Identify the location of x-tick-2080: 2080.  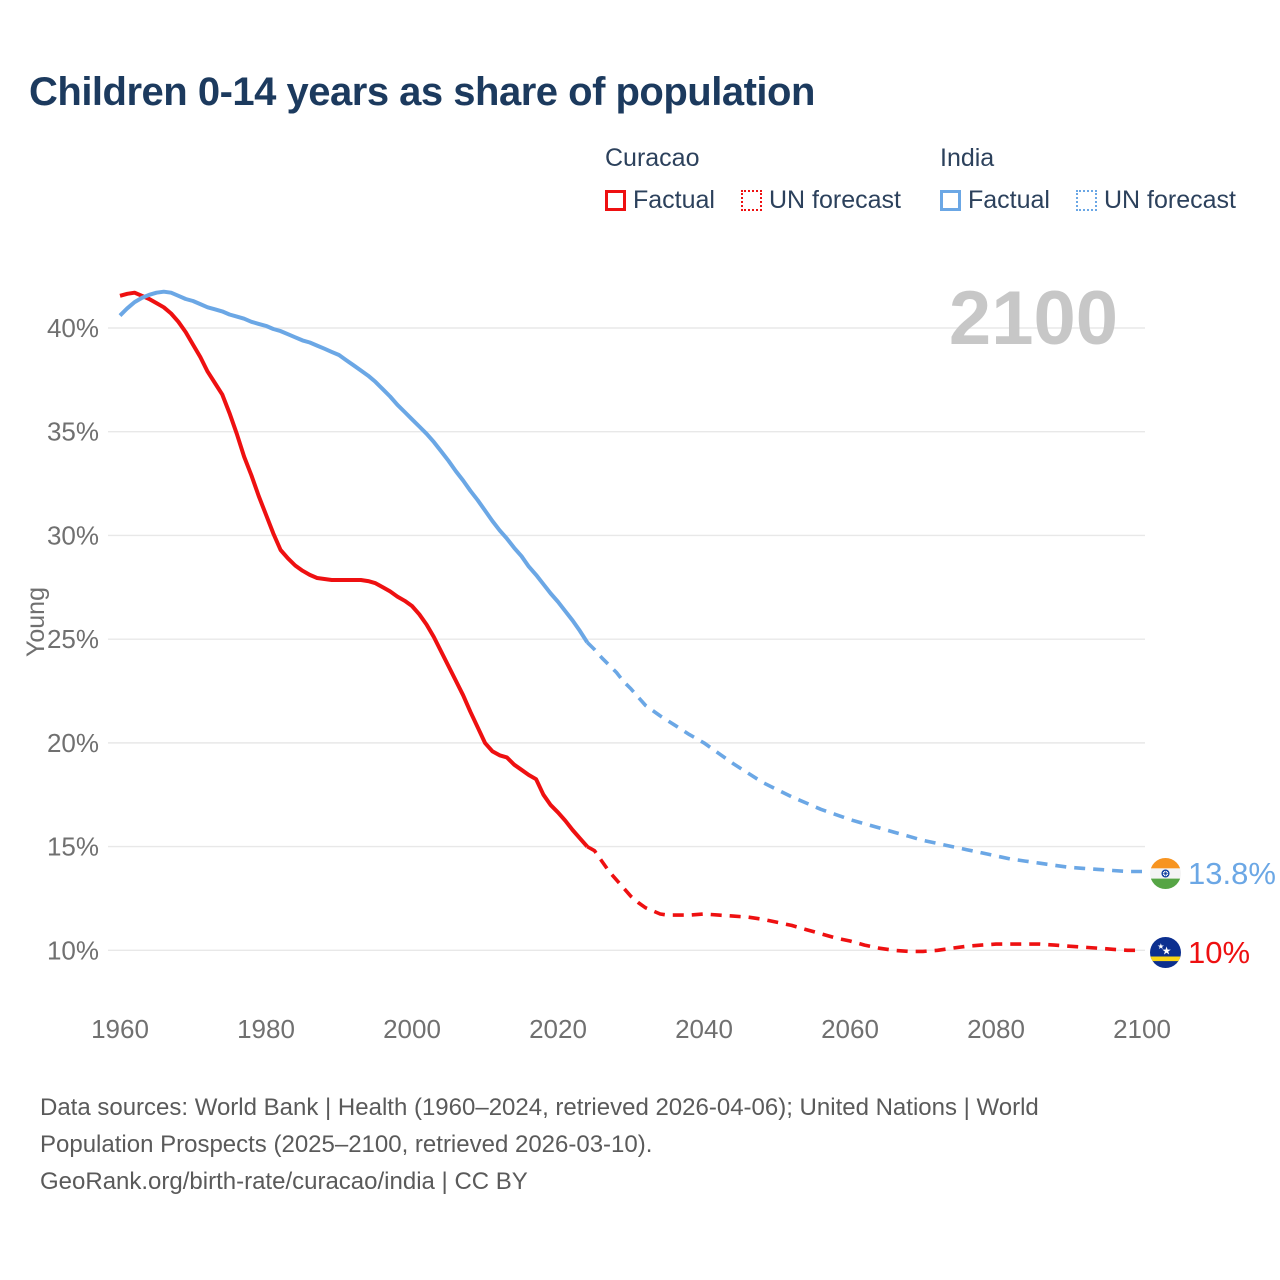
(996, 1029).